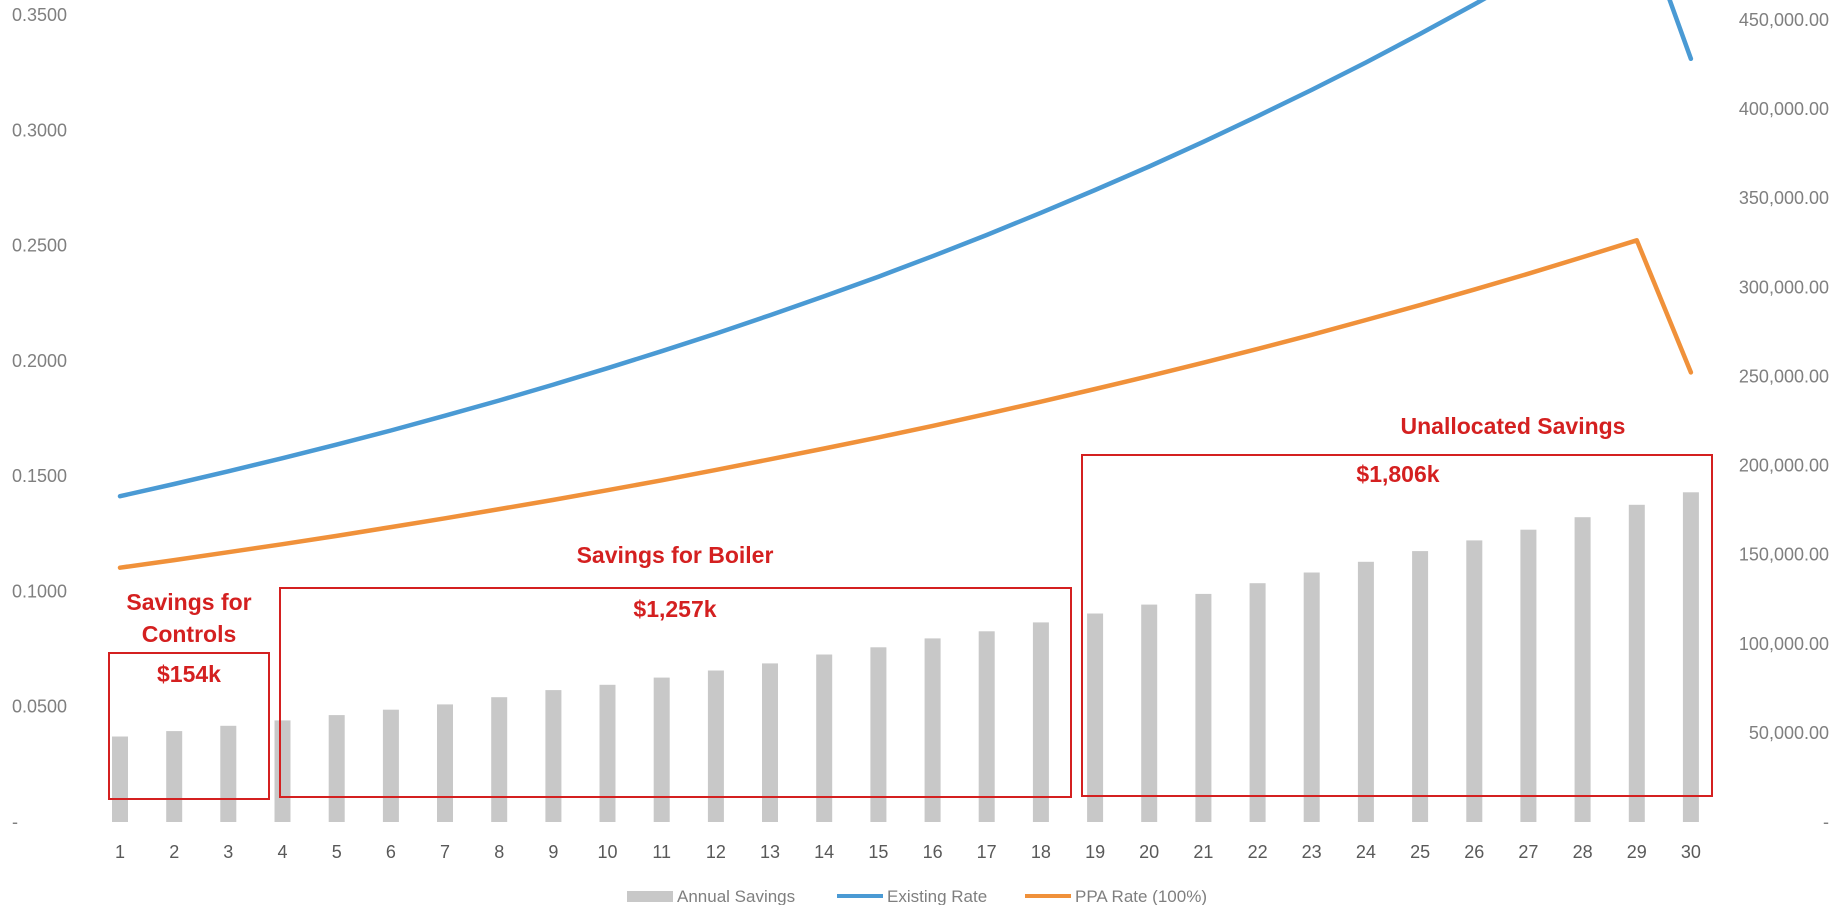  What do you see at coordinates (1095, 852) in the screenshot?
I see `x-tick-label: 19` at bounding box center [1095, 852].